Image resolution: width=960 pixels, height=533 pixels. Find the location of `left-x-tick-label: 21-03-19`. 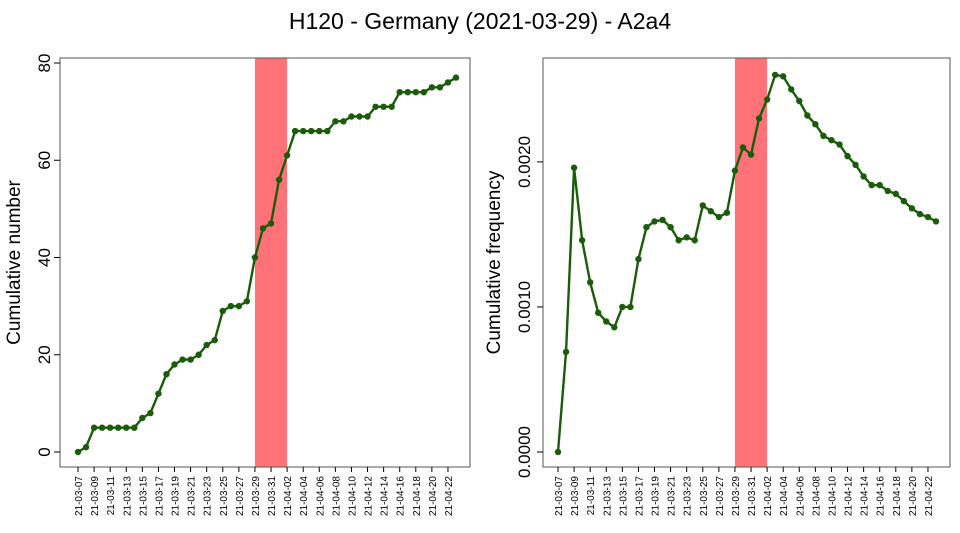

left-x-tick-label: 21-03-19 is located at coordinates (176, 496).